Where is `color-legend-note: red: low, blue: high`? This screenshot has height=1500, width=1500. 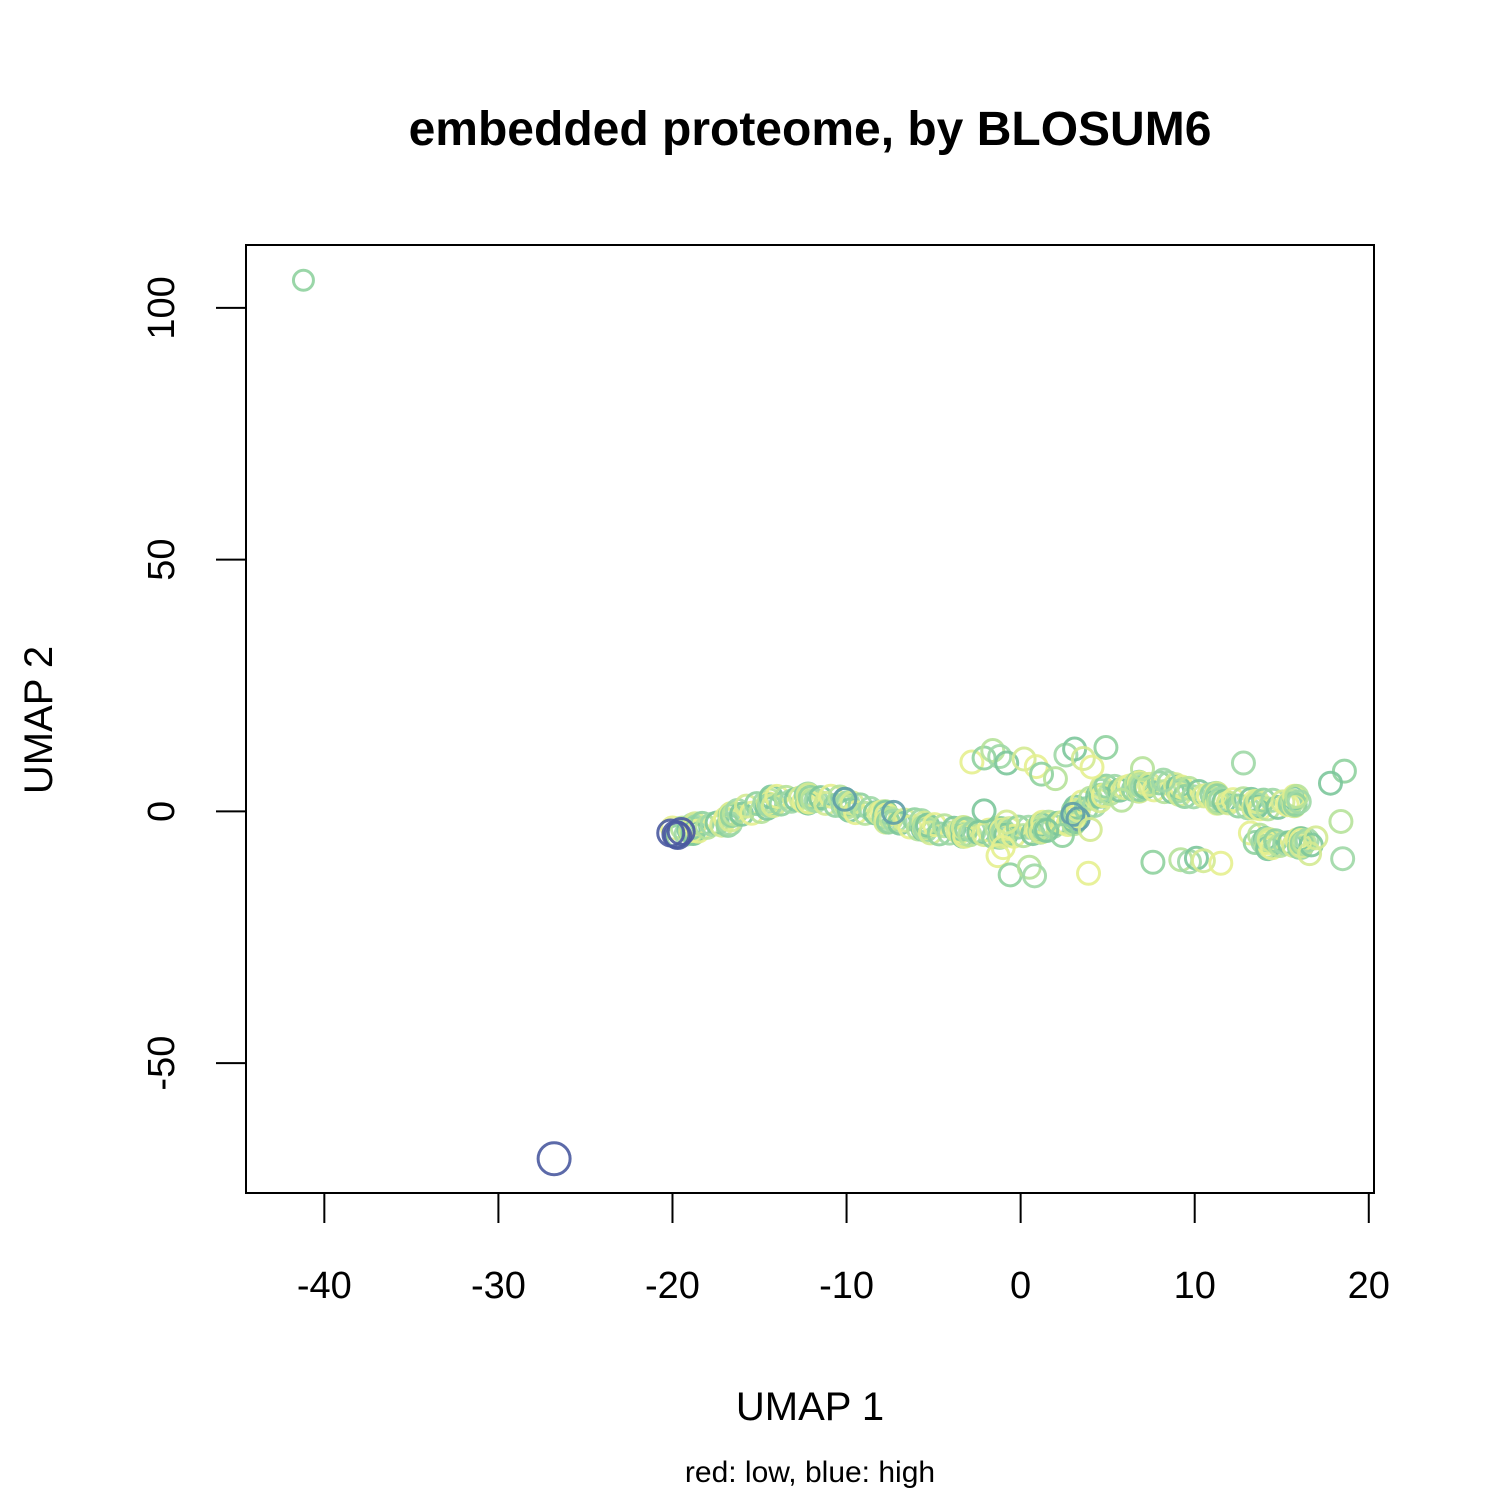 color-legend-note: red: low, blue: high is located at coordinates (810, 1472).